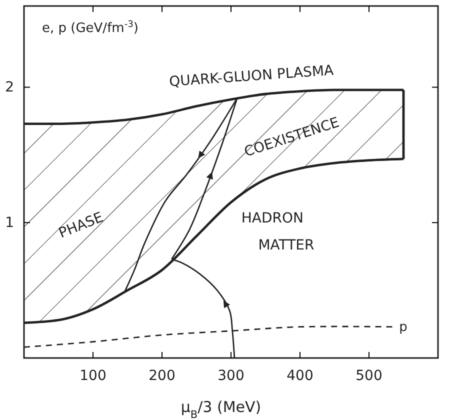 This screenshot has width=459, height=419. I want to click on x-tick-label: 300, so click(231, 376).